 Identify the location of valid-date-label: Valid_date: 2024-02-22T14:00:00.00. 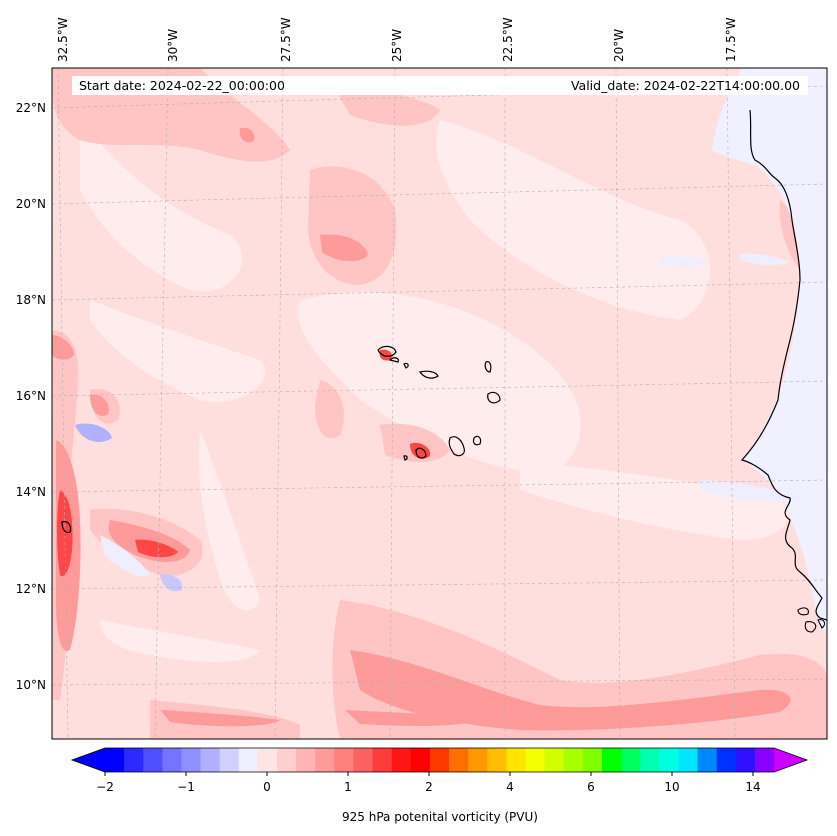
(685, 85).